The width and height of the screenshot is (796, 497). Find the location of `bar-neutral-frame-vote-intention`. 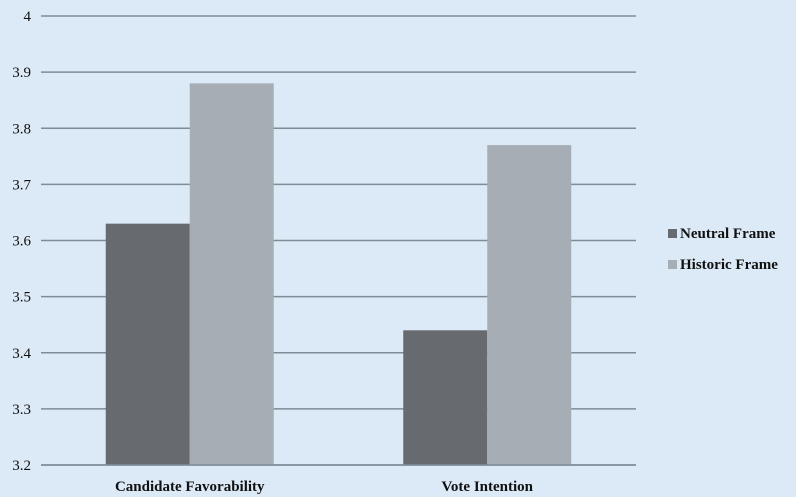

bar-neutral-frame-vote-intention is located at coordinates (445, 397).